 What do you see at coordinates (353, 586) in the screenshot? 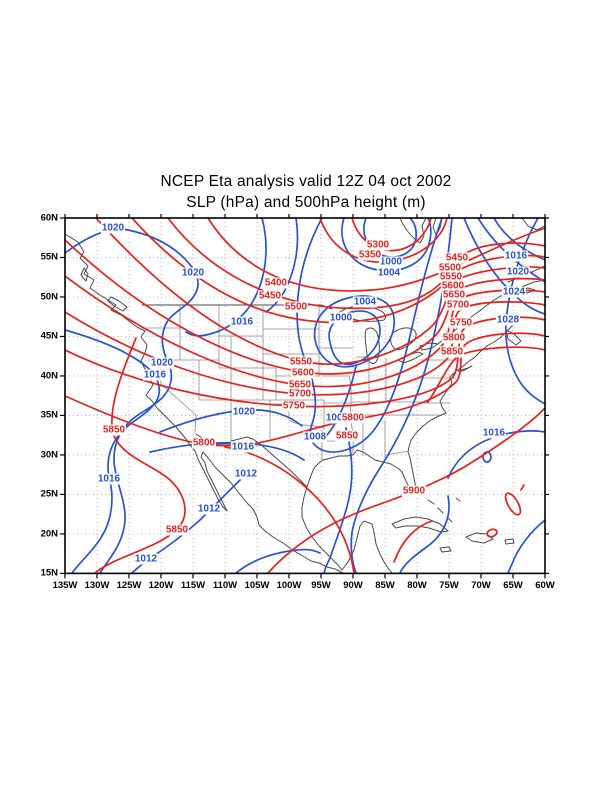
I see `lon-tick-label: 90W` at bounding box center [353, 586].